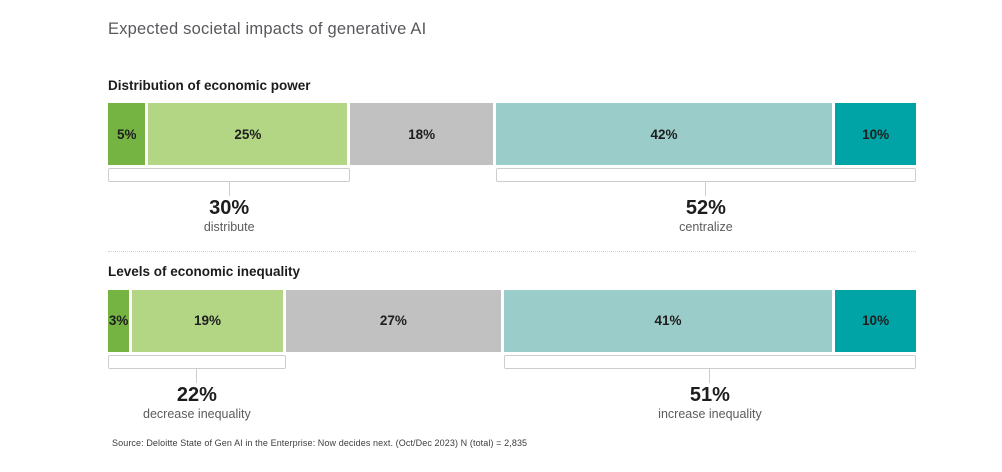 This screenshot has width=1002, height=472. I want to click on chart-title: Distribution of economic power, so click(209, 85).